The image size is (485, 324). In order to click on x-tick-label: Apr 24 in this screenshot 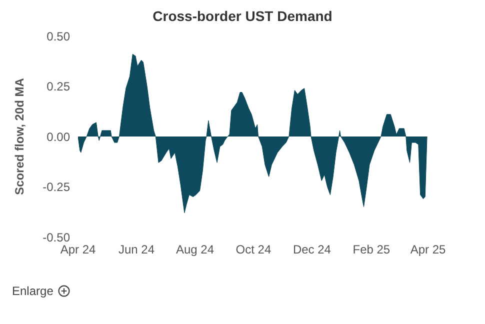, I will do `click(78, 249)`.